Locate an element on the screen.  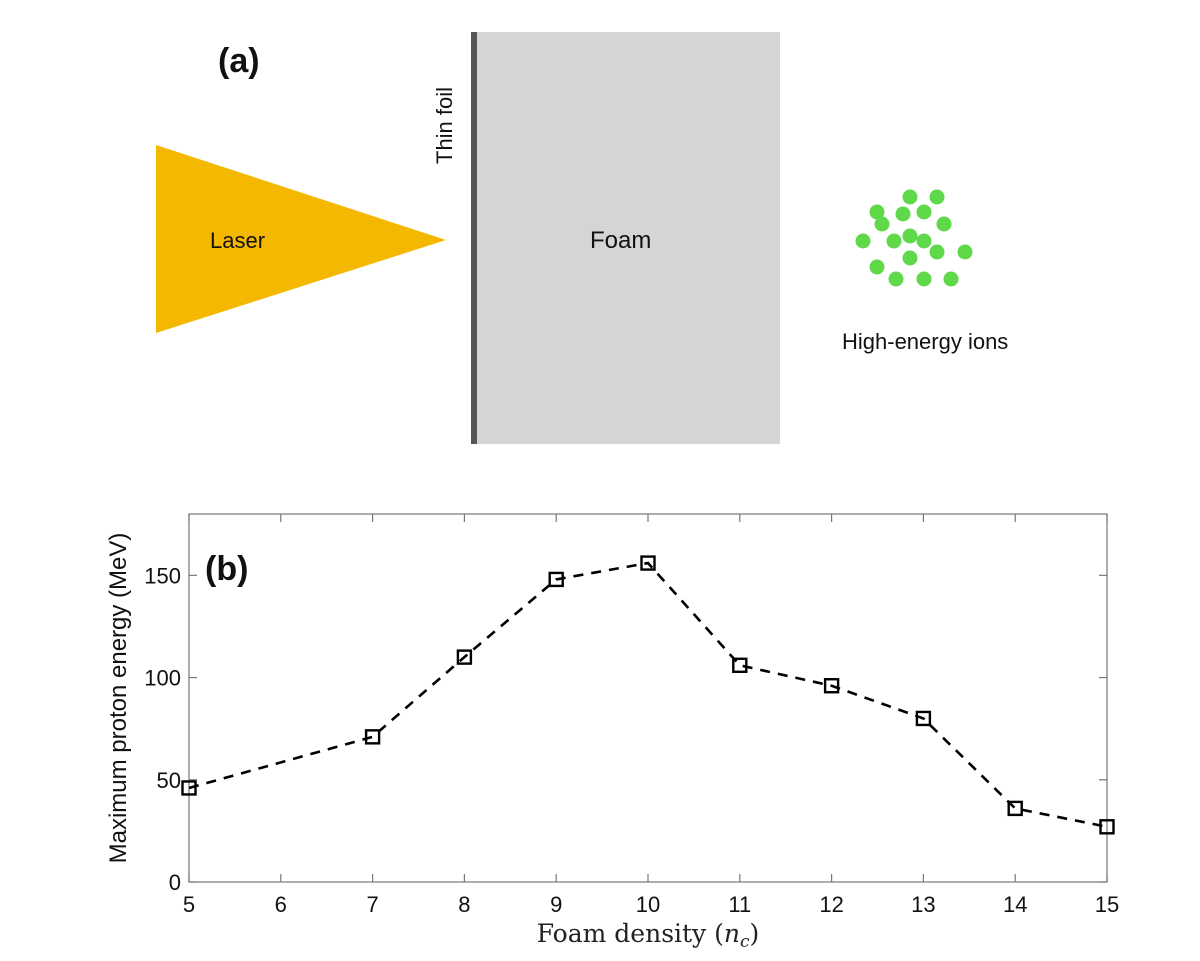
x-axis-label: Foam density (nc) is located at coordinates (648, 935).